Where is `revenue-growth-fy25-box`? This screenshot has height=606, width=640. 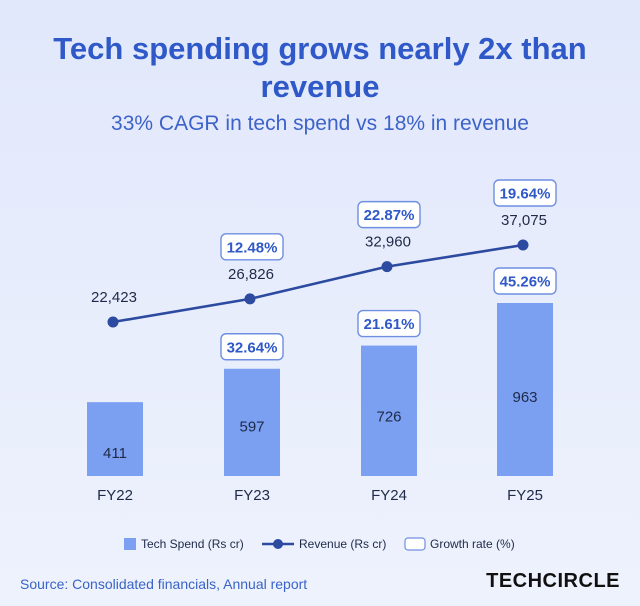 revenue-growth-fy25-box is located at coordinates (525, 193).